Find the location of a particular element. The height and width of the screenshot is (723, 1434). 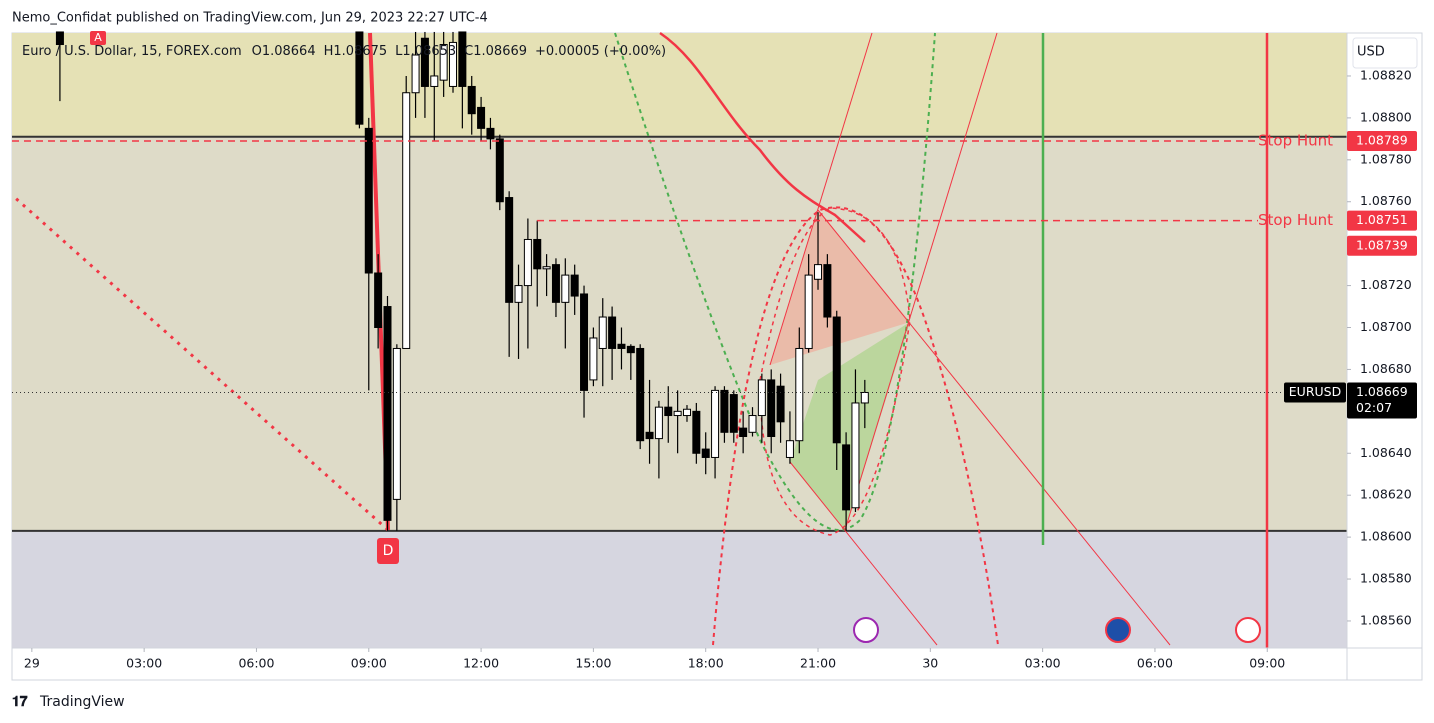

level-label: Stop Hunt is located at coordinates (1295, 140).